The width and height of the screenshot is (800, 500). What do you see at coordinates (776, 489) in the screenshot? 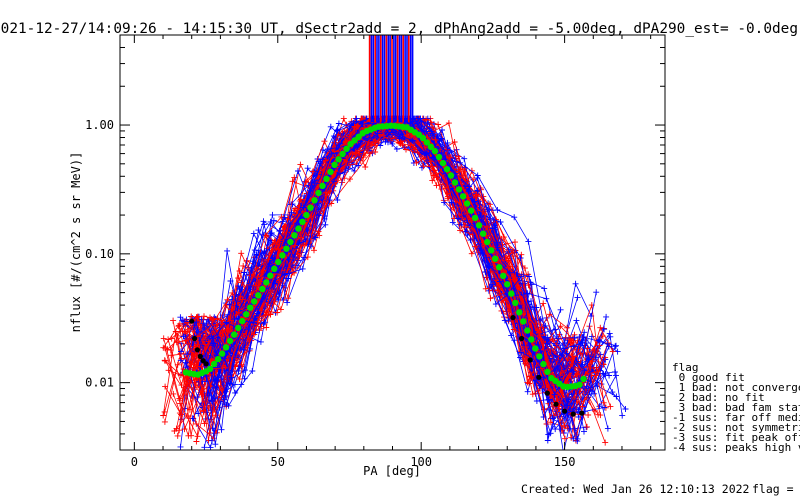
I see `flag-value: flag = 0` at bounding box center [776, 489].